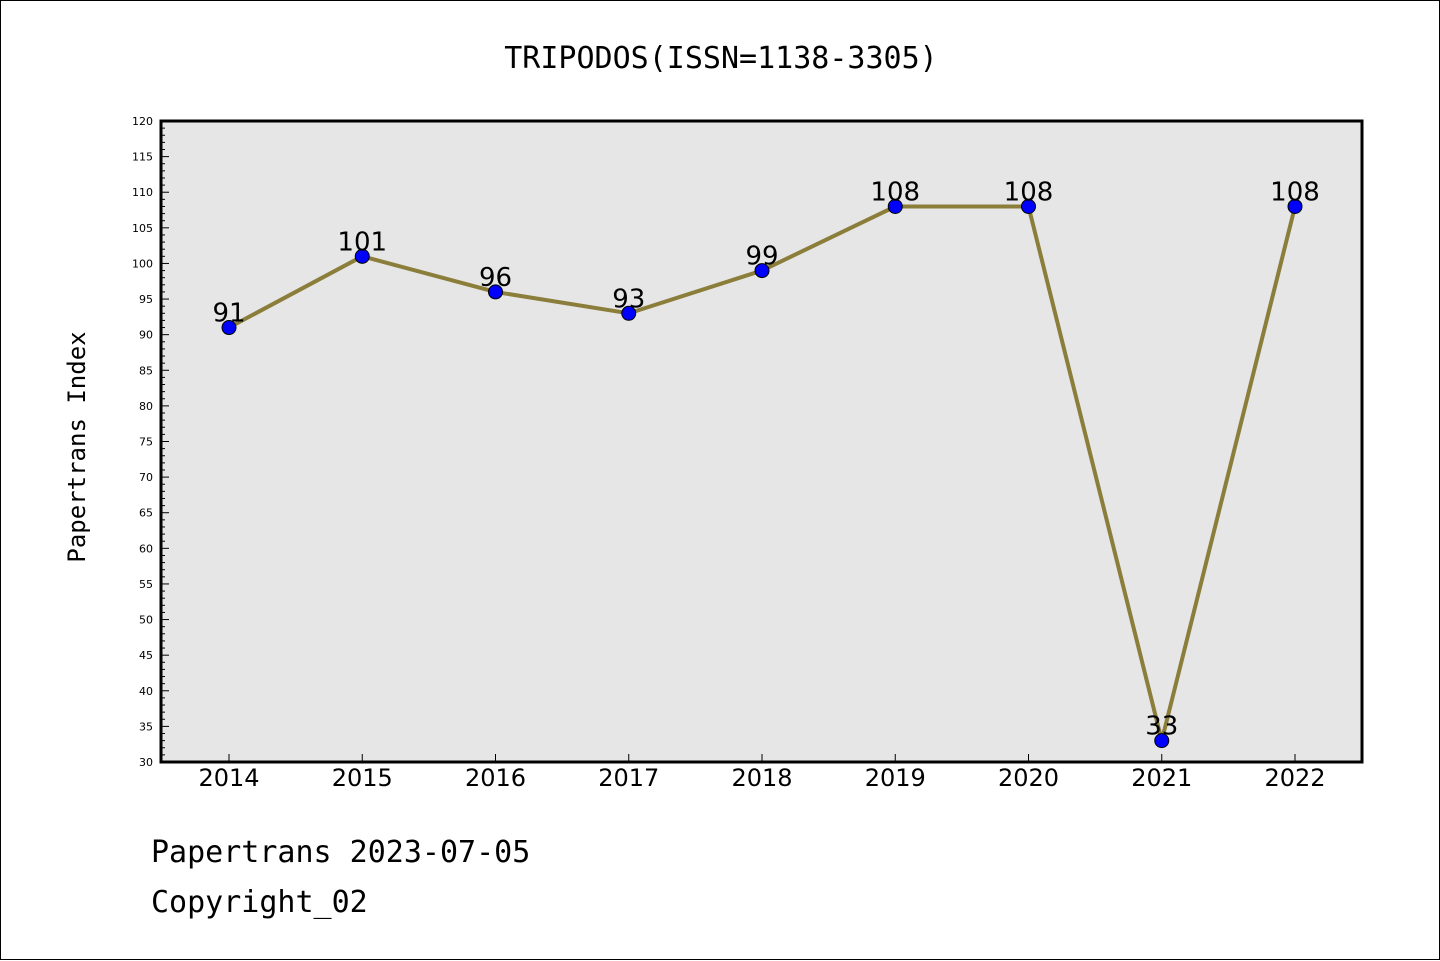  What do you see at coordinates (146, 513) in the screenshot?
I see `y-tick-label: 65` at bounding box center [146, 513].